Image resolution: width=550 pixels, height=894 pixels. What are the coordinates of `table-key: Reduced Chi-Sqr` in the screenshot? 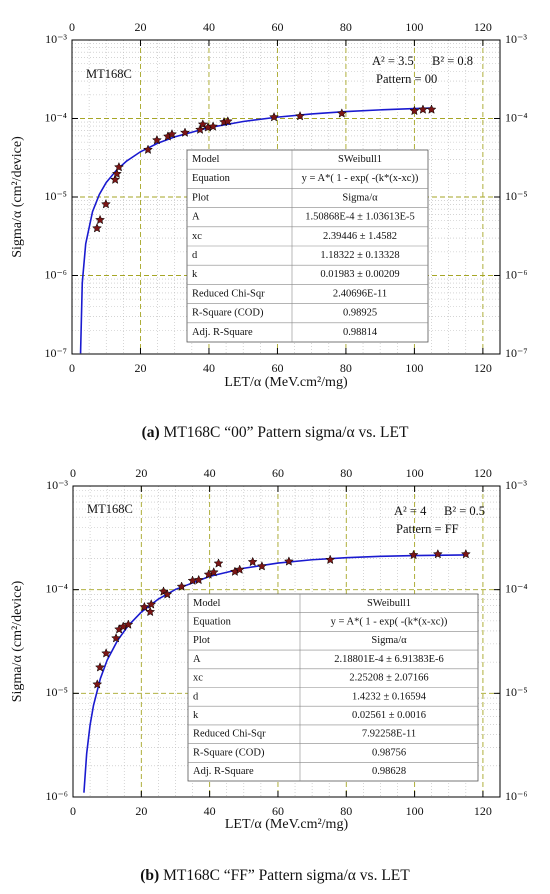 It's located at (229, 734).